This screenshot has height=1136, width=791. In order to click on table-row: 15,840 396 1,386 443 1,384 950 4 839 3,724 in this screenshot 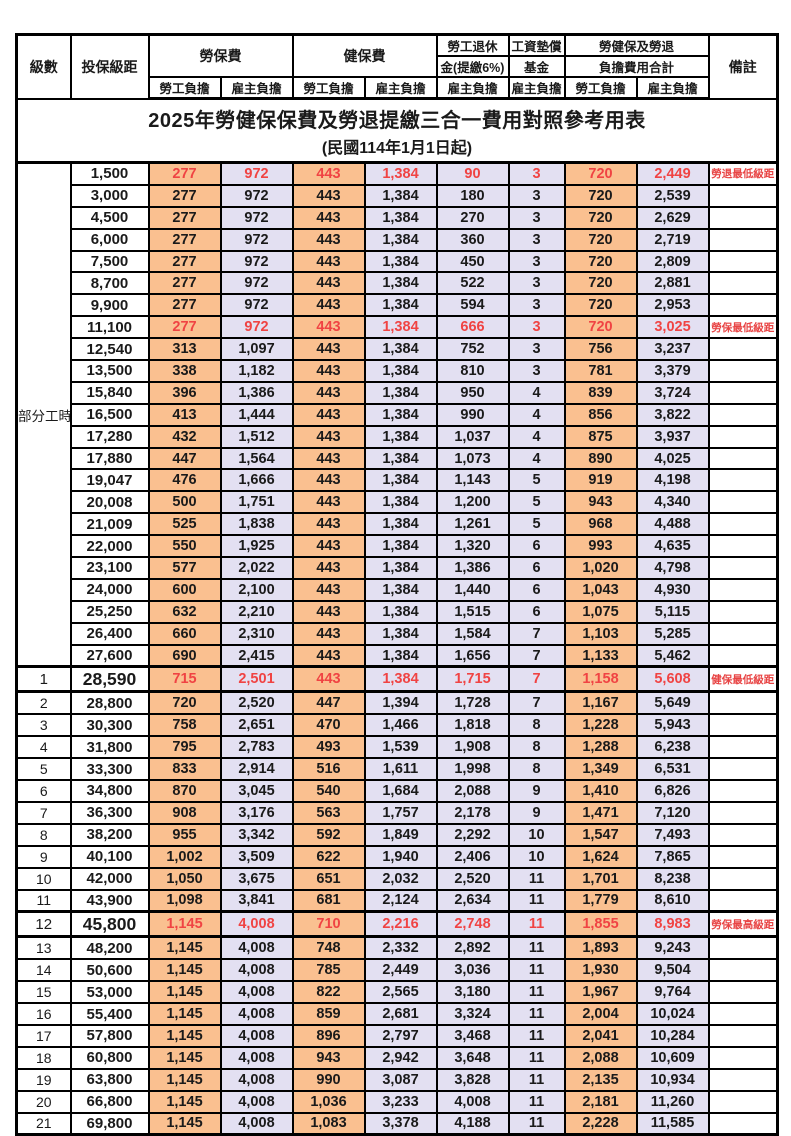, I will do `click(398, 392)`.